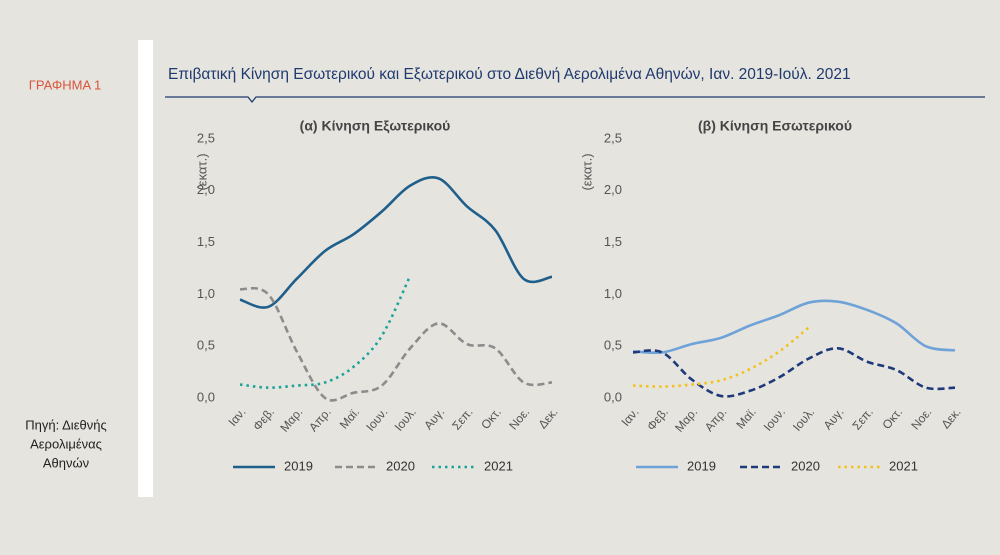  Describe the element at coordinates (375, 126) in the screenshot. I see `panel-title: (α) Κίνηση Εξωτερικού` at that location.